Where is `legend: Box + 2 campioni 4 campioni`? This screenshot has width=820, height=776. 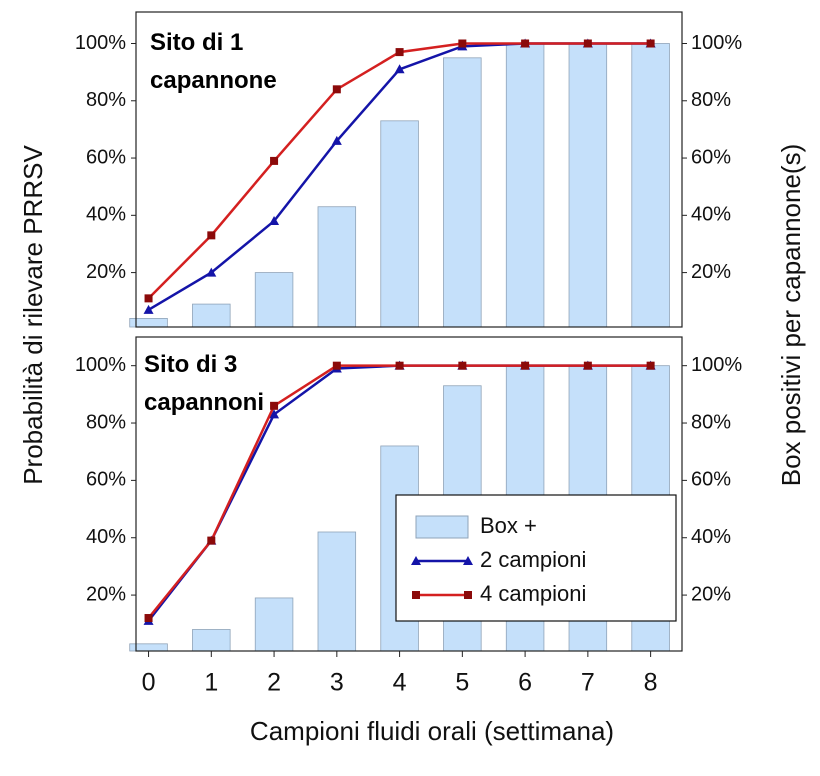
legend: Box + 2 campioni 4 campioni is located at coordinates (536, 558).